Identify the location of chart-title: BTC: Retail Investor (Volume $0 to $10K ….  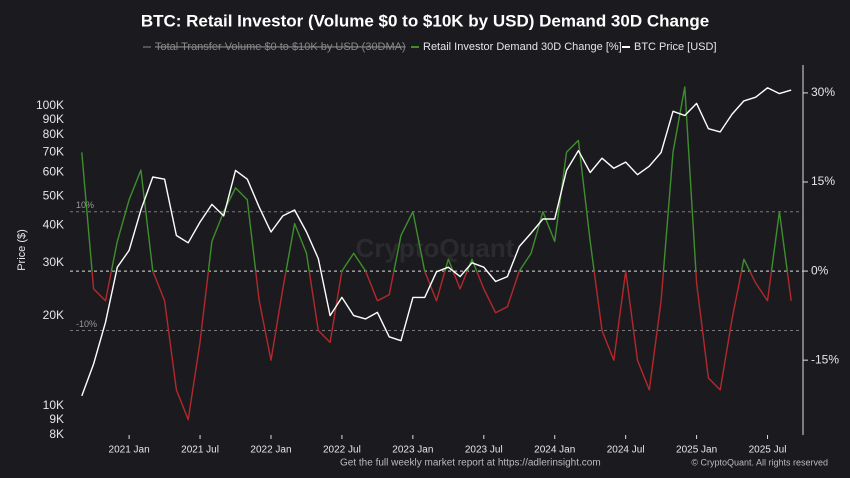
(425, 20).